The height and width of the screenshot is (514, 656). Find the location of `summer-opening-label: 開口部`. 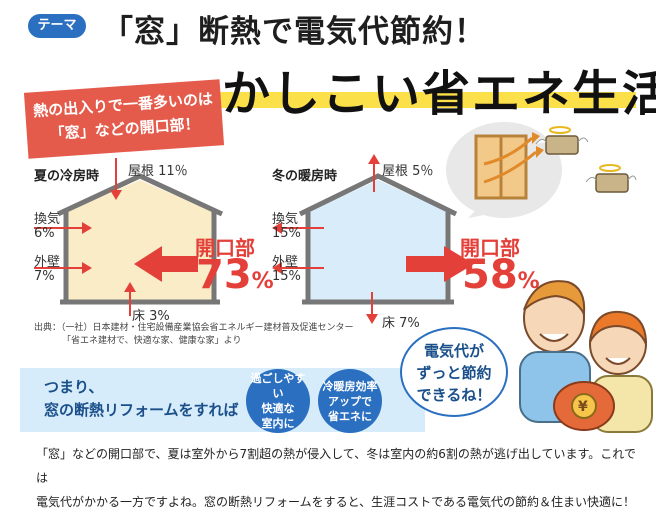

summer-opening-label: 開口部 is located at coordinates (225, 248).